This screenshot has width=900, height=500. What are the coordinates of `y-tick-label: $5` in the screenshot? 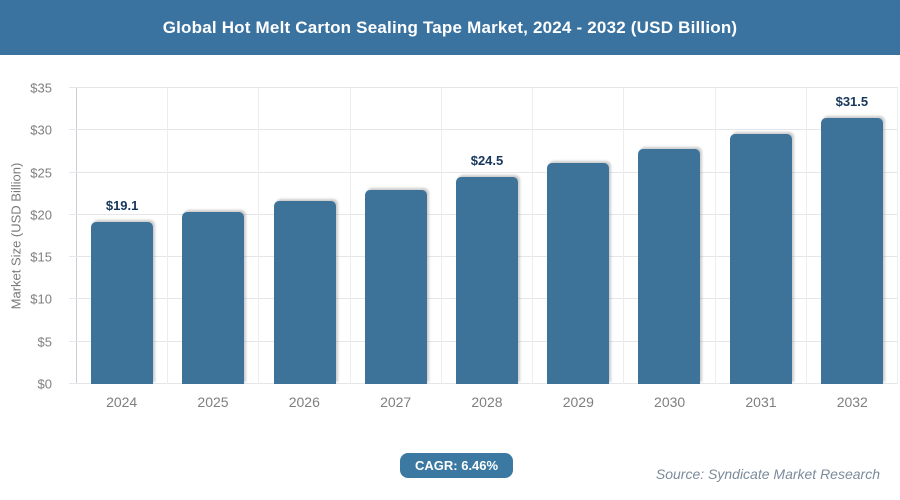 It's located at (44, 342).